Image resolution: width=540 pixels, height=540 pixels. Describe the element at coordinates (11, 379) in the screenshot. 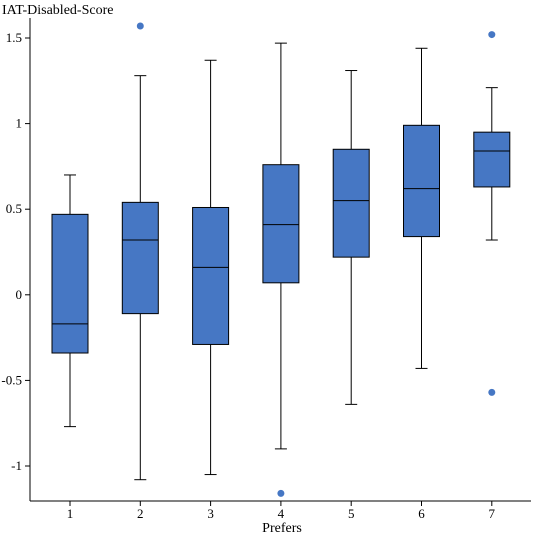

I see `y-tick-label: -0.5` at that location.